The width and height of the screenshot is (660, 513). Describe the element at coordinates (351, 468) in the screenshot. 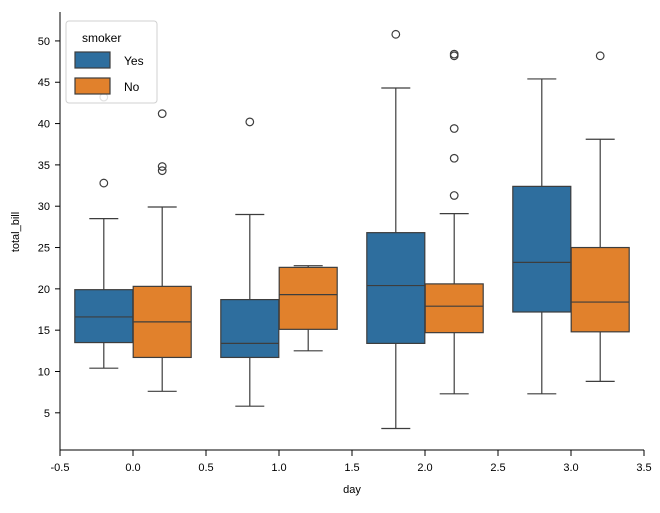

I see `x-tick-label: 1.5` at that location.